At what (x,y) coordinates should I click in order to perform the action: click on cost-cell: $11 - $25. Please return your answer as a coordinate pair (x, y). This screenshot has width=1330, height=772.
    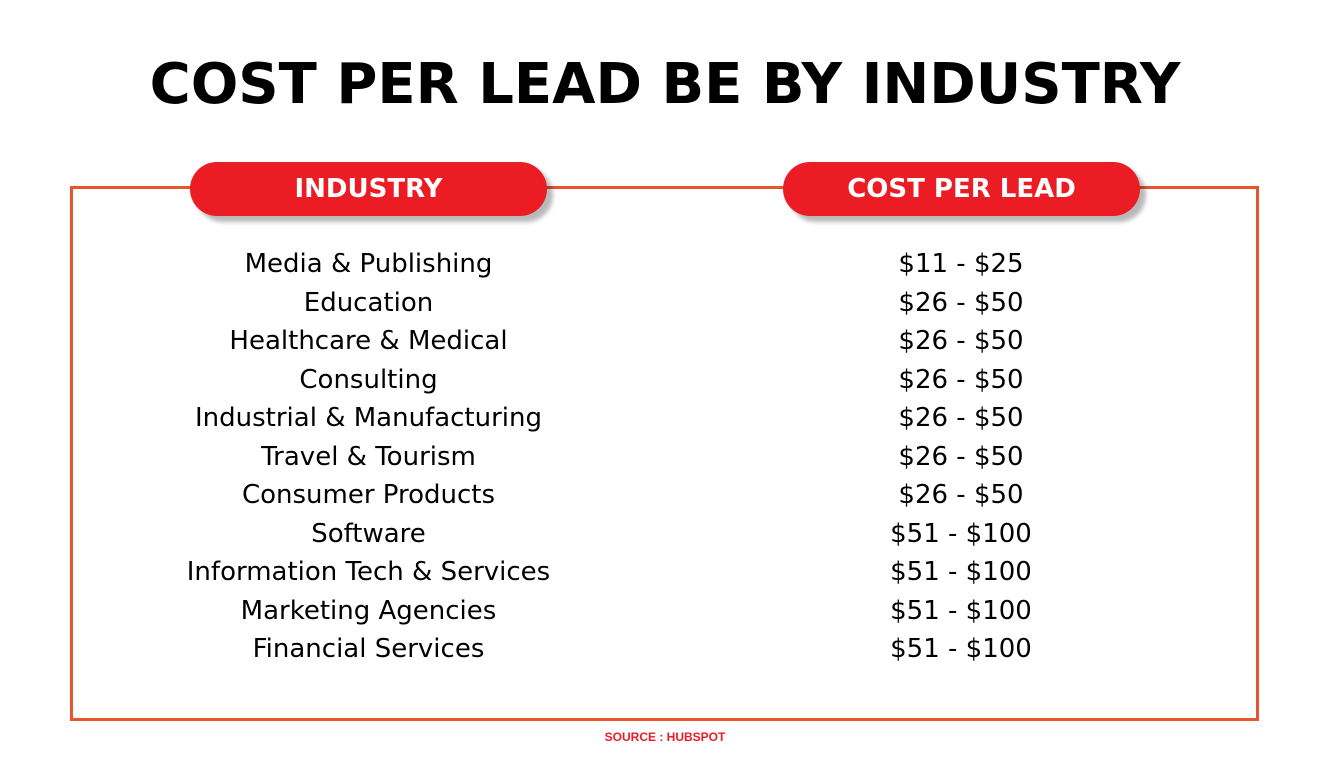
    Looking at the image, I should click on (961, 264).